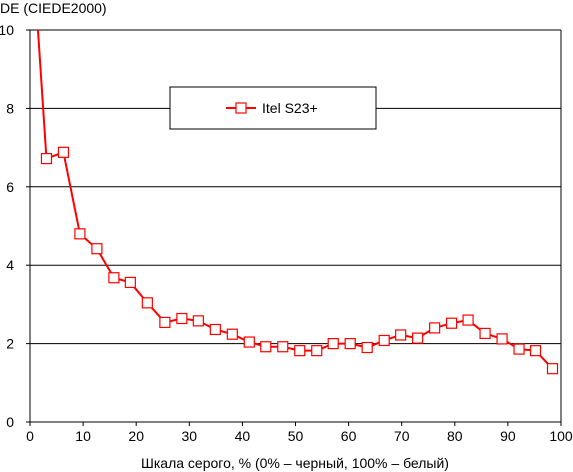 The image size is (573, 472). I want to click on y-tick-label-6: 6, so click(10, 187).